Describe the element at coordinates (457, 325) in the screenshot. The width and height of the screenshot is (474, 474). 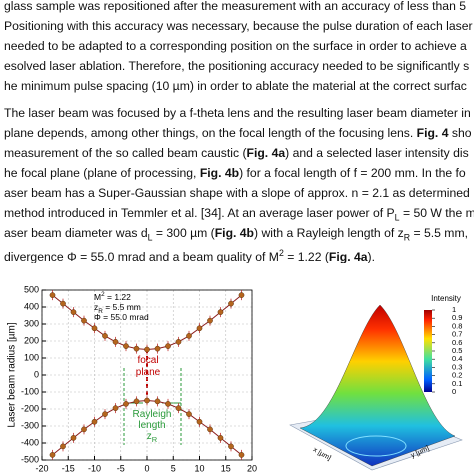
I see `colorbar-tick-label: 0.8` at that location.